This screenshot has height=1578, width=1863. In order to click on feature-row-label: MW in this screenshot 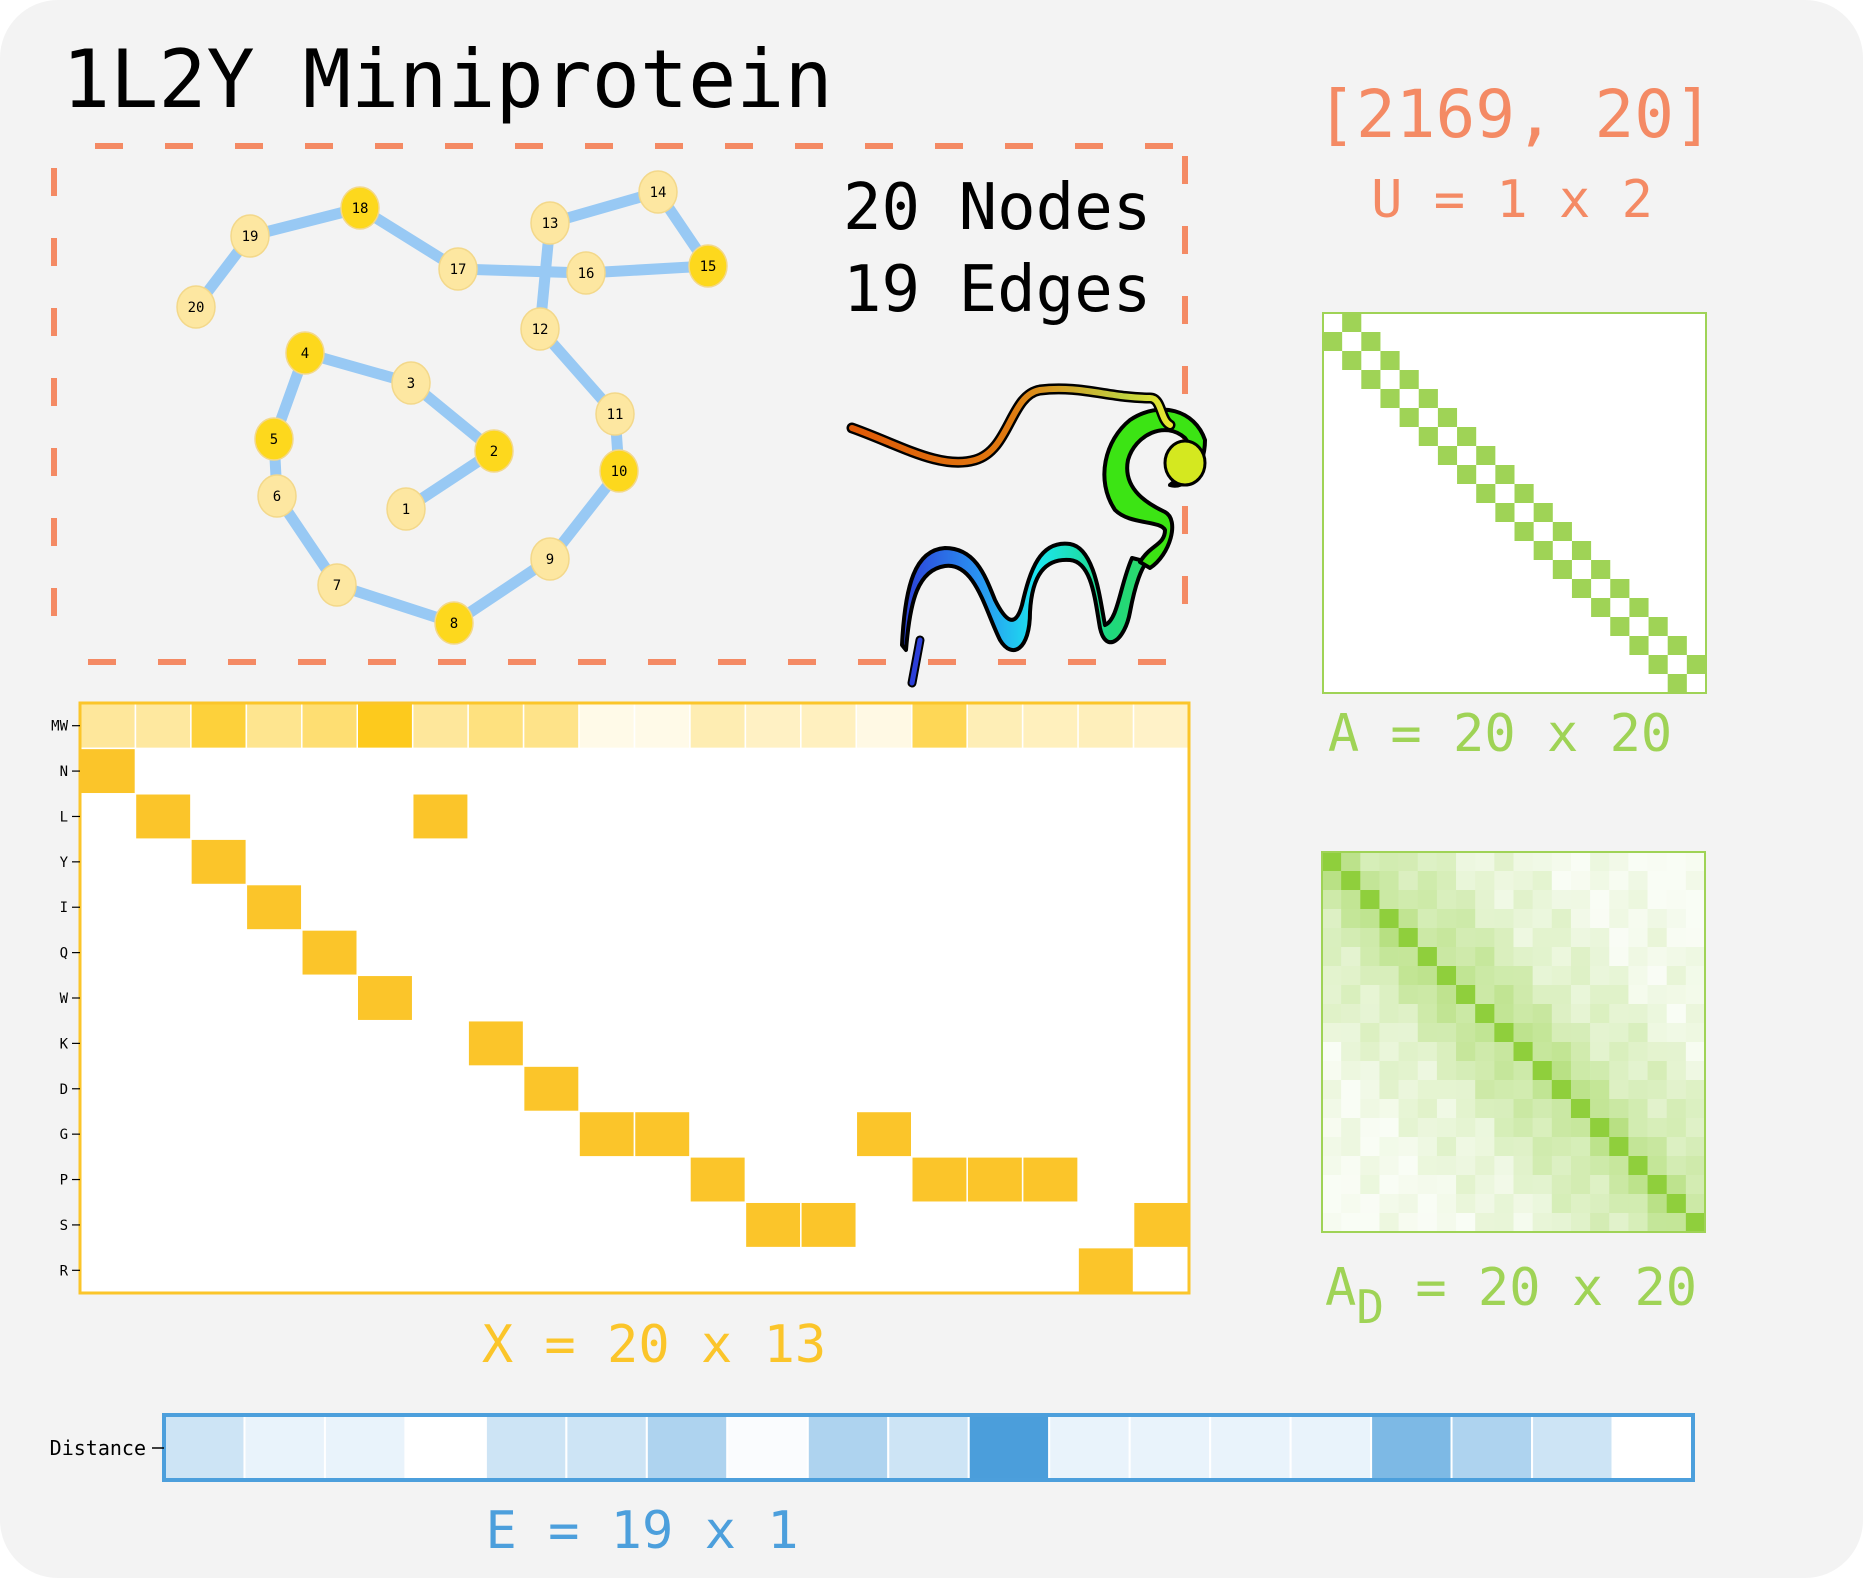, I will do `click(59, 727)`.